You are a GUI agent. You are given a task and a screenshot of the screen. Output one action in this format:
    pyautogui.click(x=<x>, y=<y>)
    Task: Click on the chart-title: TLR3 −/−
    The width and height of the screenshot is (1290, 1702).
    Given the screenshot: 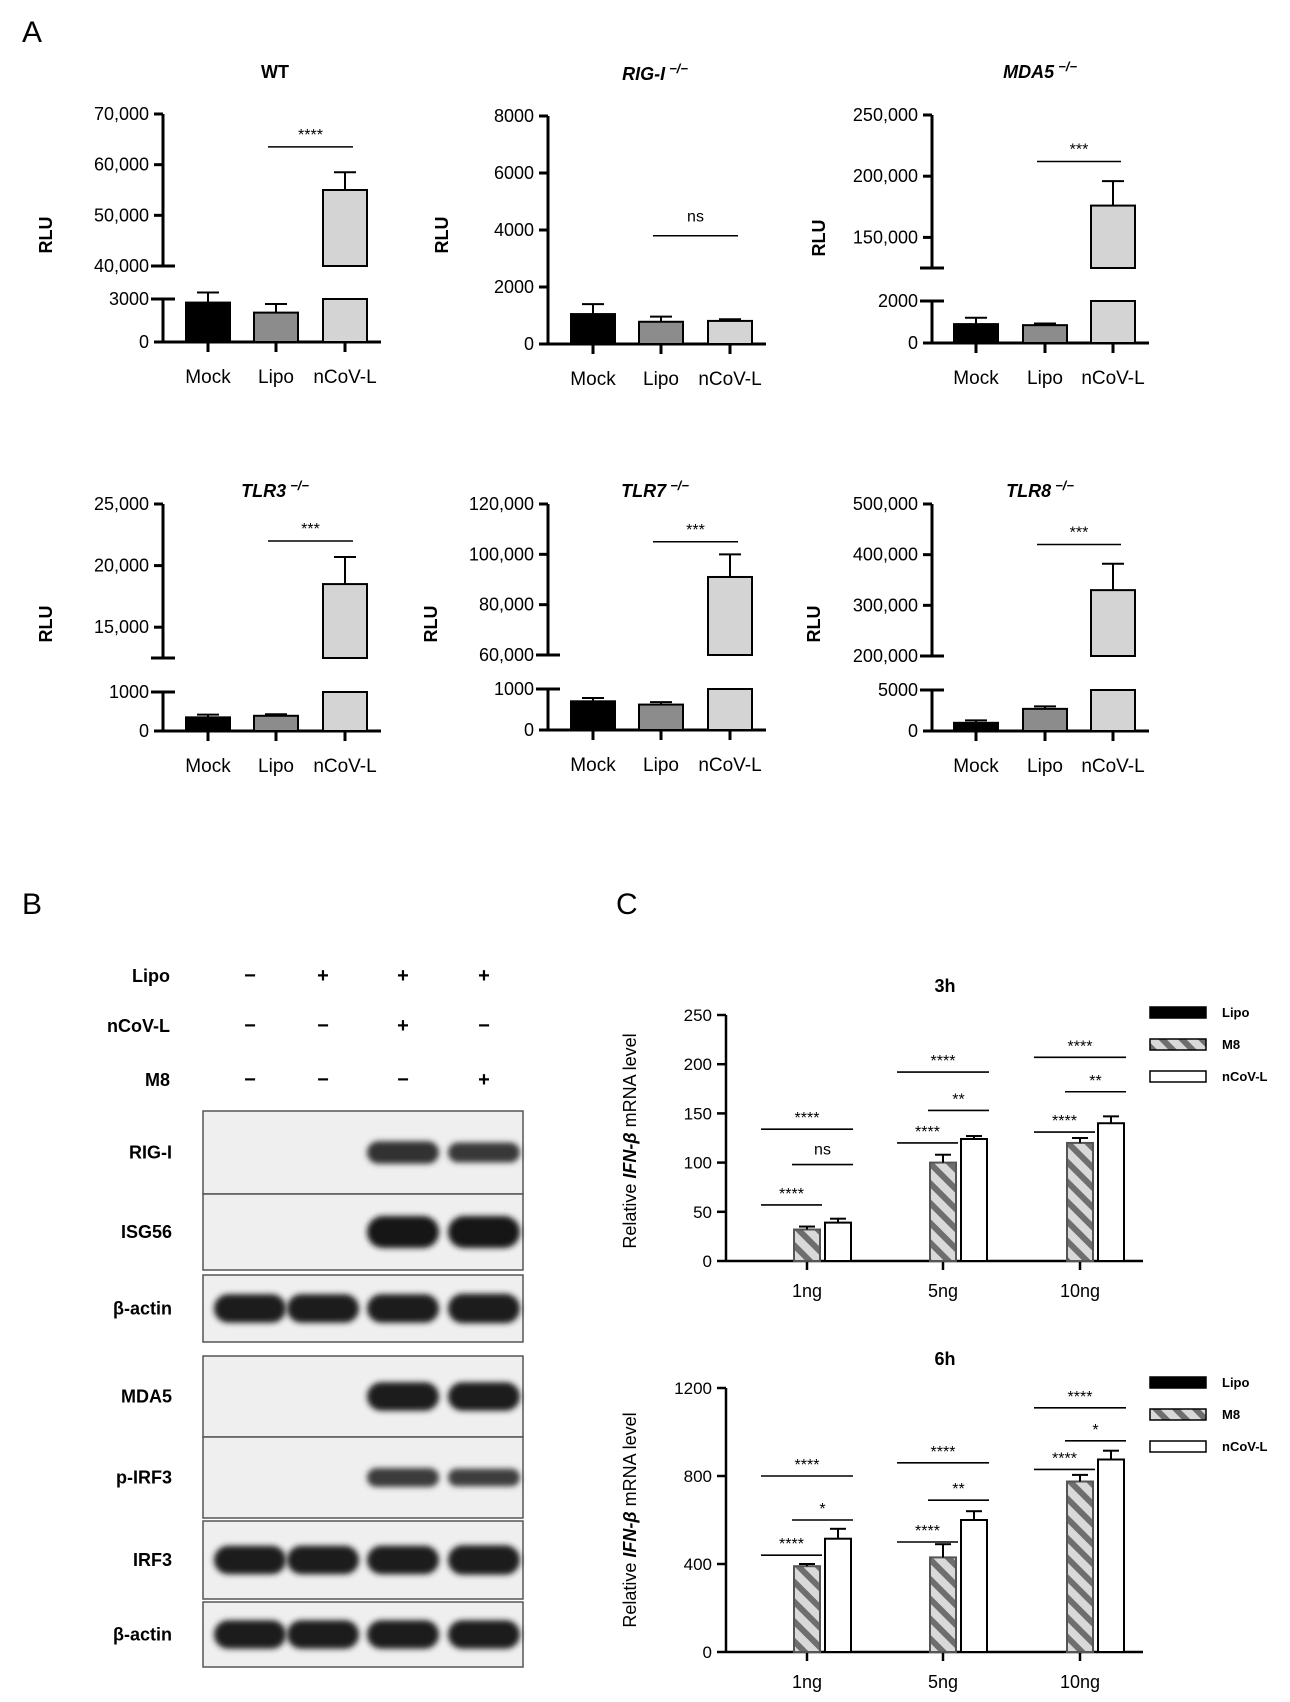 What is the action you would take?
    pyautogui.click(x=275, y=489)
    